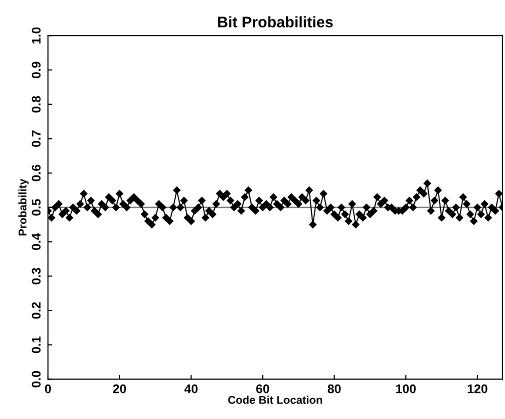 This screenshot has width=505, height=419. I want to click on y-axis-title: Probability, so click(23, 207).